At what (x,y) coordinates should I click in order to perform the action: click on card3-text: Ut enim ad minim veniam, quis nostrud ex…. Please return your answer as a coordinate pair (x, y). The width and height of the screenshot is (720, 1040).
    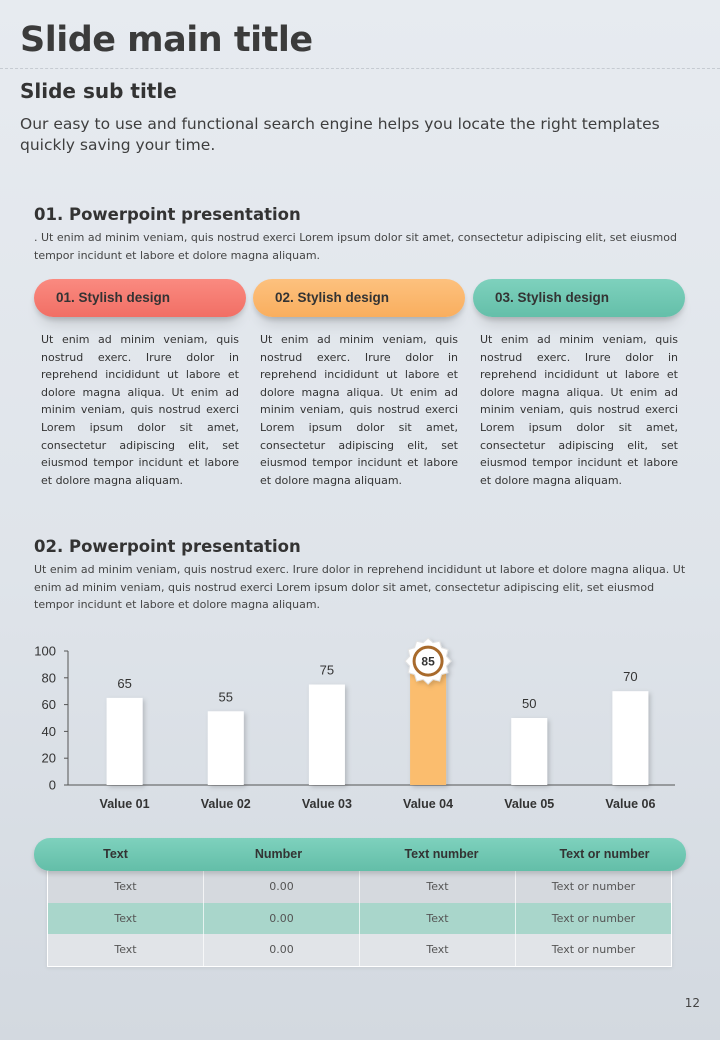
    Looking at the image, I should click on (579, 410).